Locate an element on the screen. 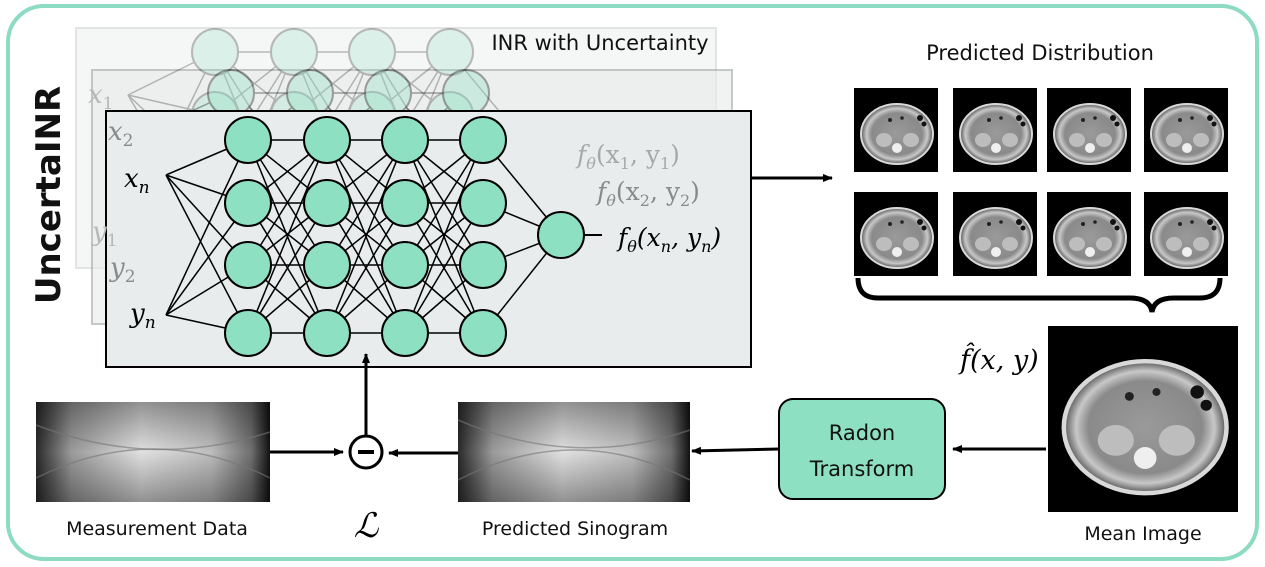 Image resolution: width=1265 pixels, height=567 pixels. network-output-node is located at coordinates (561, 235).